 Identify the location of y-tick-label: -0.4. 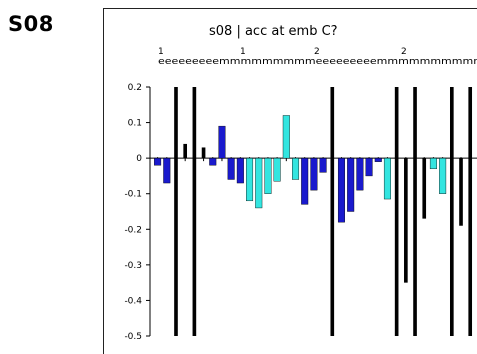
(133, 301).